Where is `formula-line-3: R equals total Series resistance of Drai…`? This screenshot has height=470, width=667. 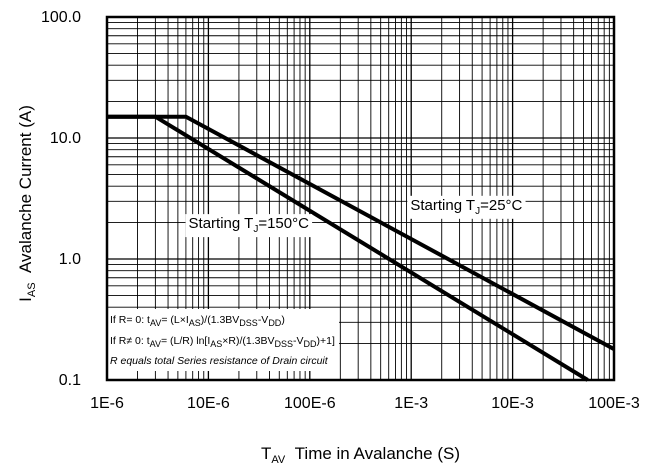 formula-line-3: R equals total Series resistance of Drai… is located at coordinates (219, 361).